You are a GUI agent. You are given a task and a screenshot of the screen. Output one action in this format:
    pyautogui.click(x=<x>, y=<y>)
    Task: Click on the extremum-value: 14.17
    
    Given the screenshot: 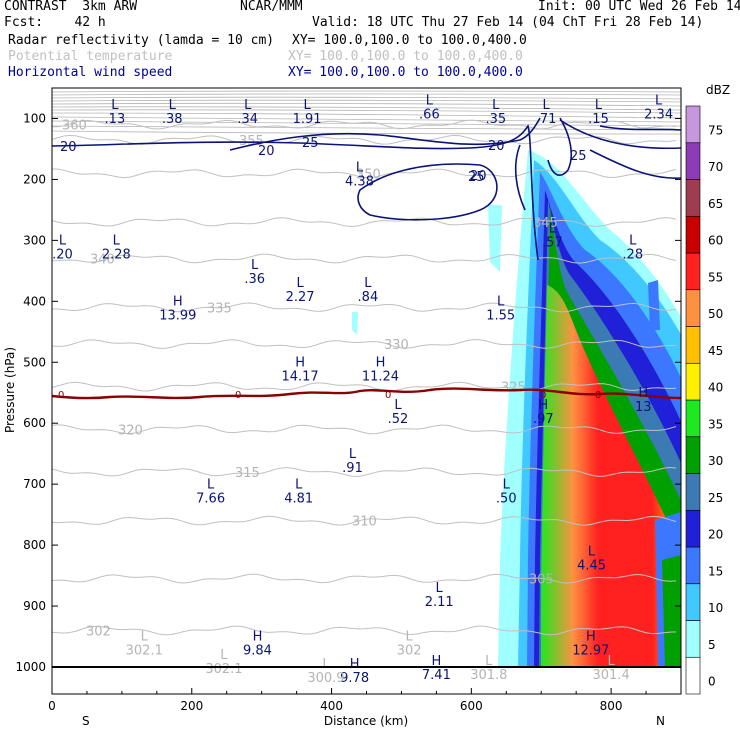 What is the action you would take?
    pyautogui.click(x=299, y=376)
    